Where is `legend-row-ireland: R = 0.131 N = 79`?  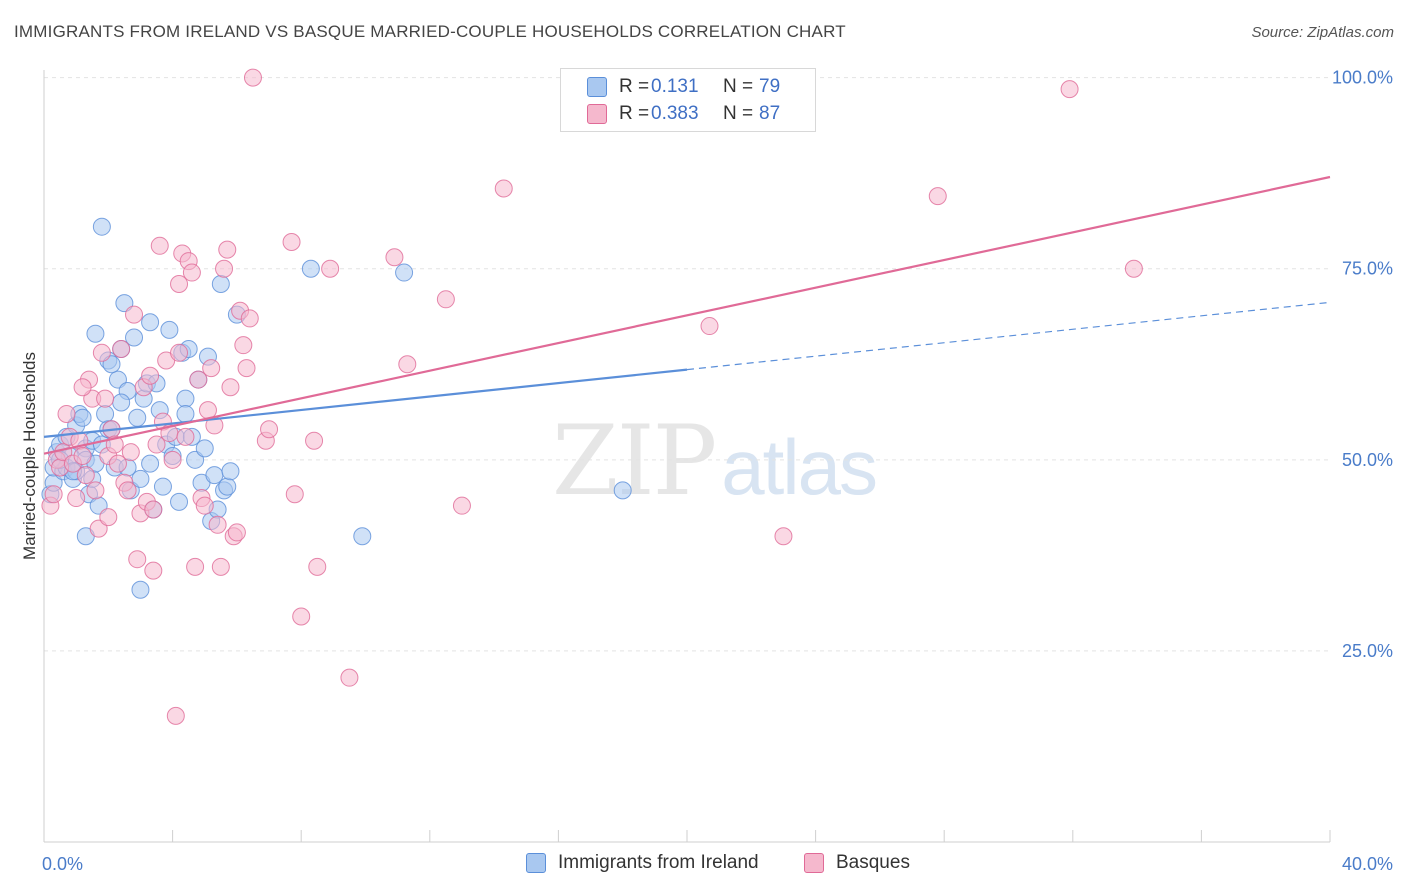 legend-row-ireland: R = 0.131 N = 79 is located at coordinates (683, 87).